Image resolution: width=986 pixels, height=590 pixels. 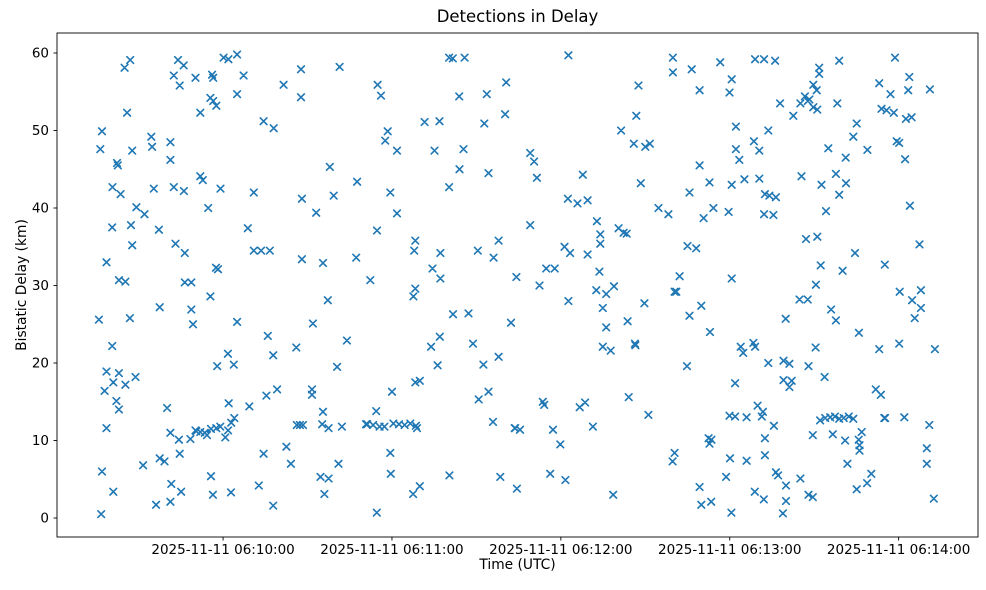 What do you see at coordinates (40, 364) in the screenshot?
I see `y-tick-label: 20` at bounding box center [40, 364].